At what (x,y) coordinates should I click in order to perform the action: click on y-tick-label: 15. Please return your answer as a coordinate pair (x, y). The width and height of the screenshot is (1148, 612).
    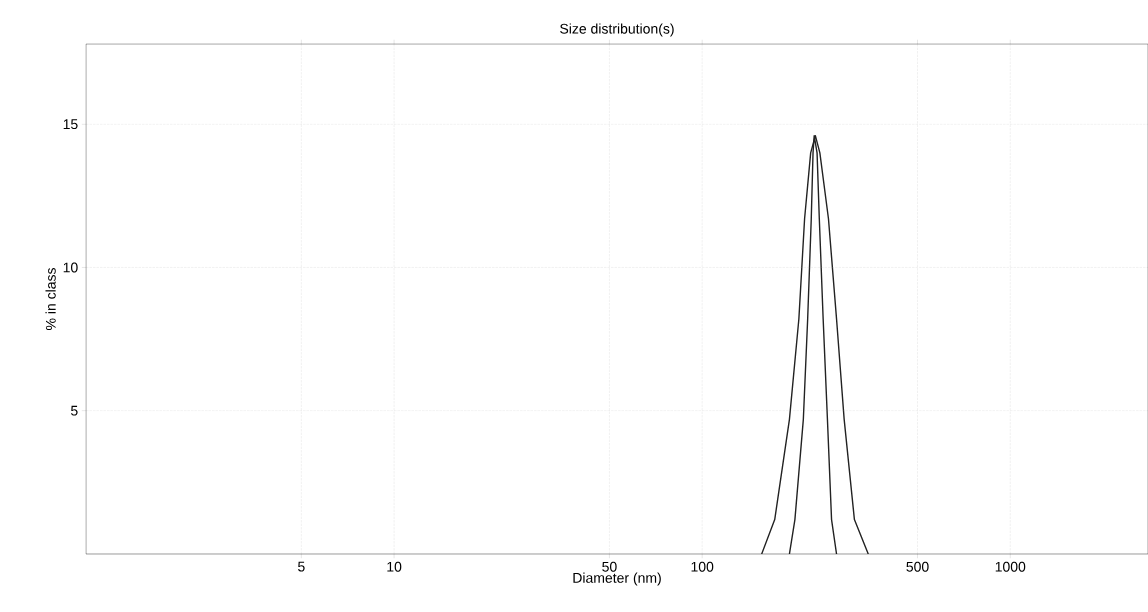
    Looking at the image, I should click on (70, 124).